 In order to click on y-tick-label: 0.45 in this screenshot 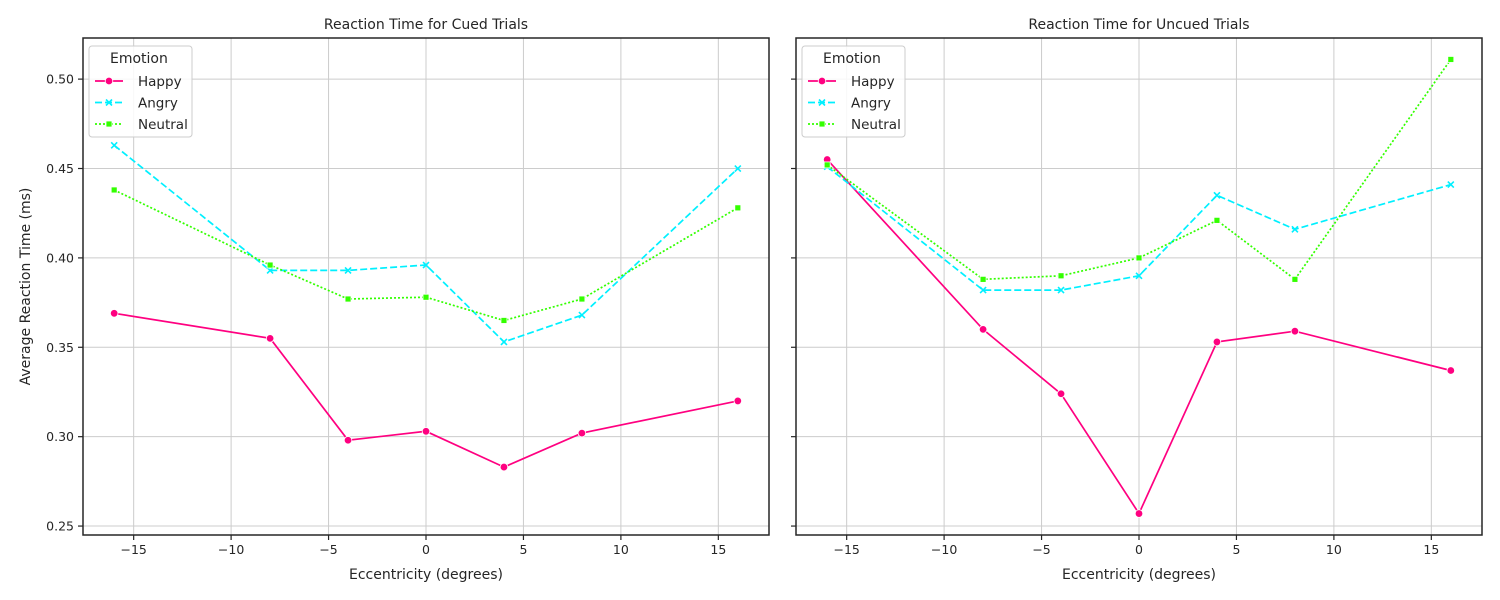, I will do `click(60, 168)`.